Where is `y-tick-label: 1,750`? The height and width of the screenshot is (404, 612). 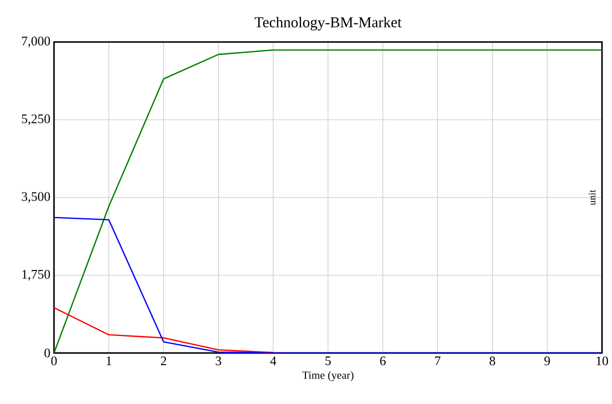
y-tick-label: 1,750 is located at coordinates (36, 275).